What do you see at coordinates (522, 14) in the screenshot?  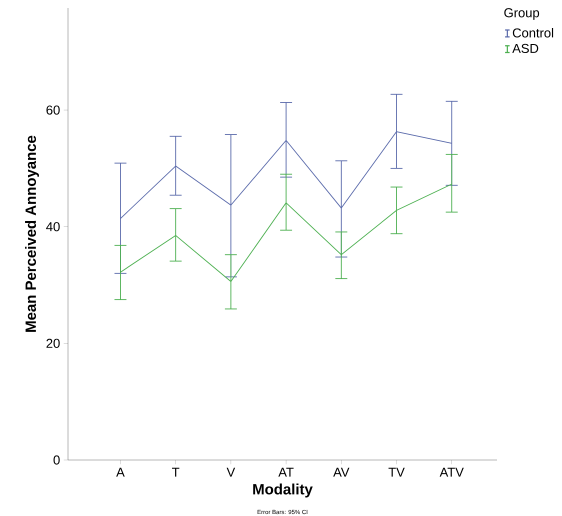 I see `legend-title: Group` at bounding box center [522, 14].